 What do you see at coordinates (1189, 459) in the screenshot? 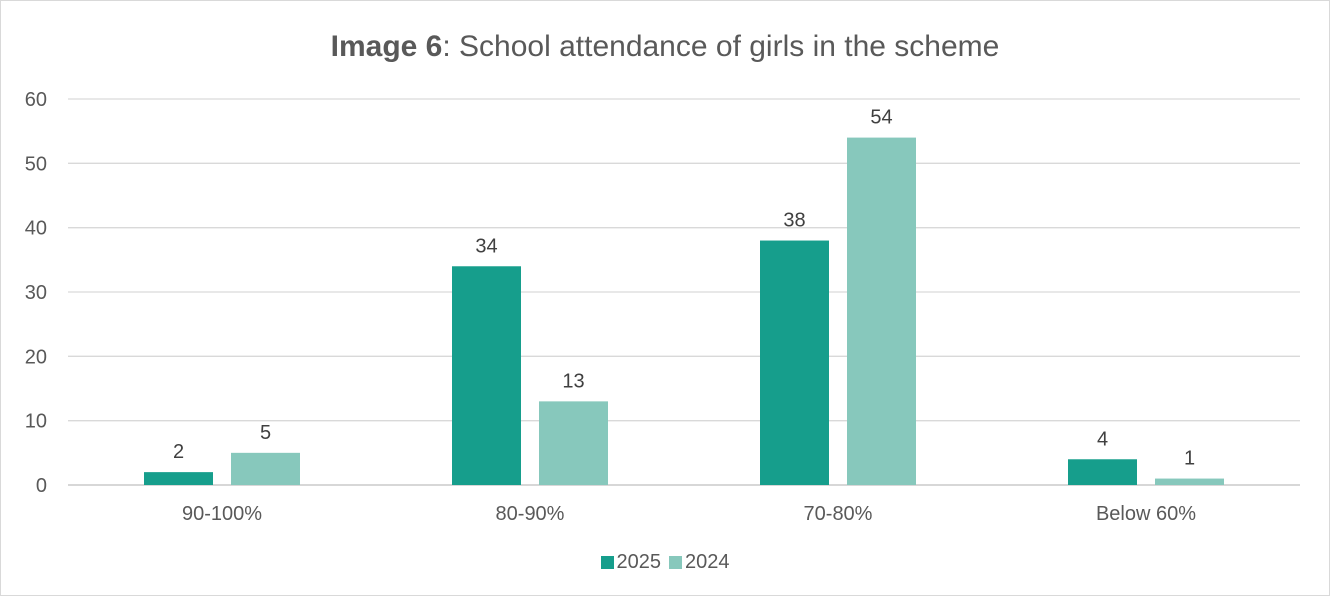
I see `data-label: 1` at bounding box center [1189, 459].